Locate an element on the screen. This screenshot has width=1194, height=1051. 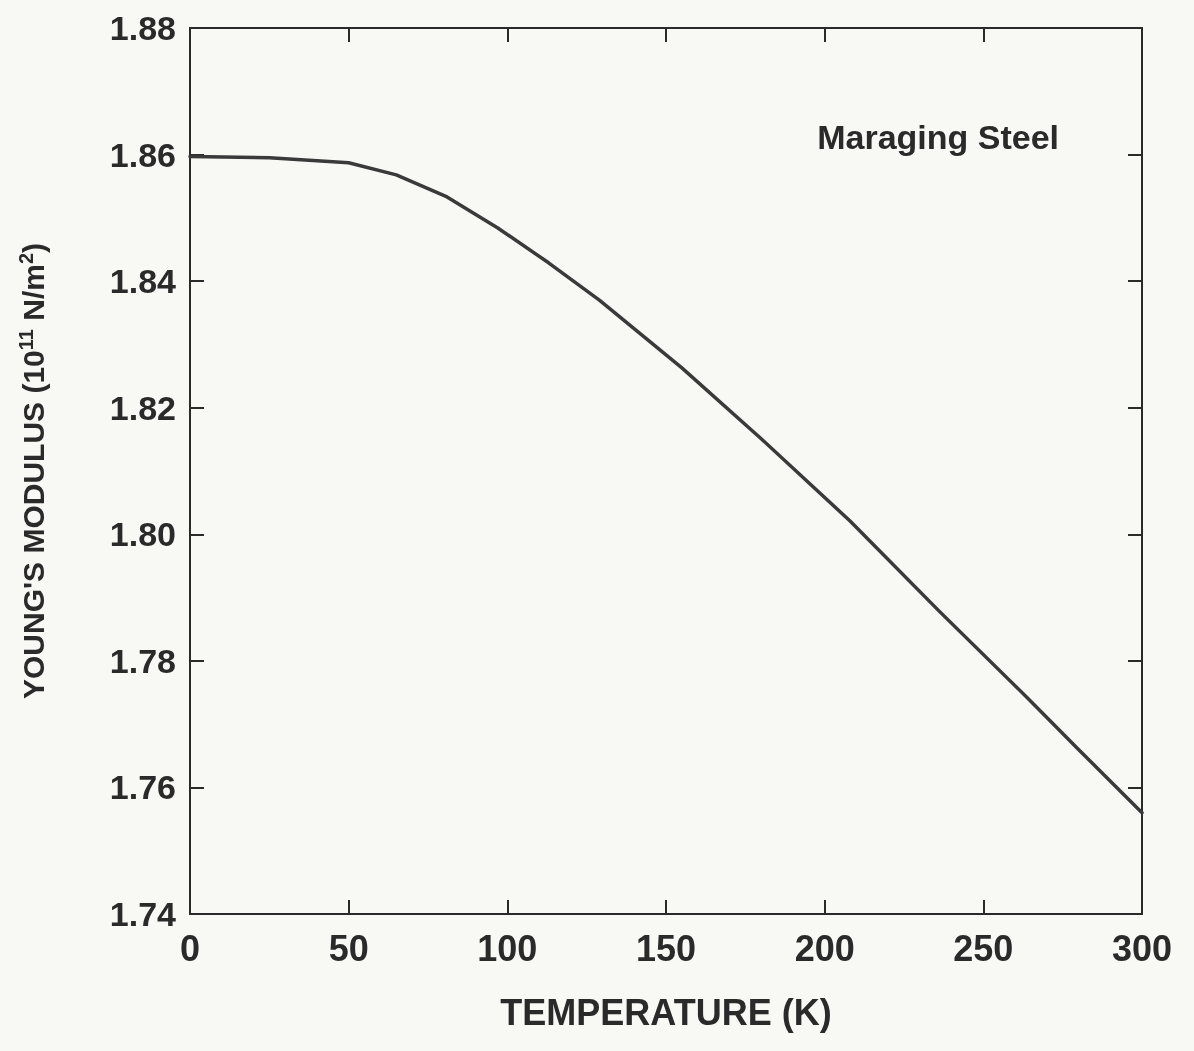
y-tick-label: 1.78 is located at coordinates (142, 660).